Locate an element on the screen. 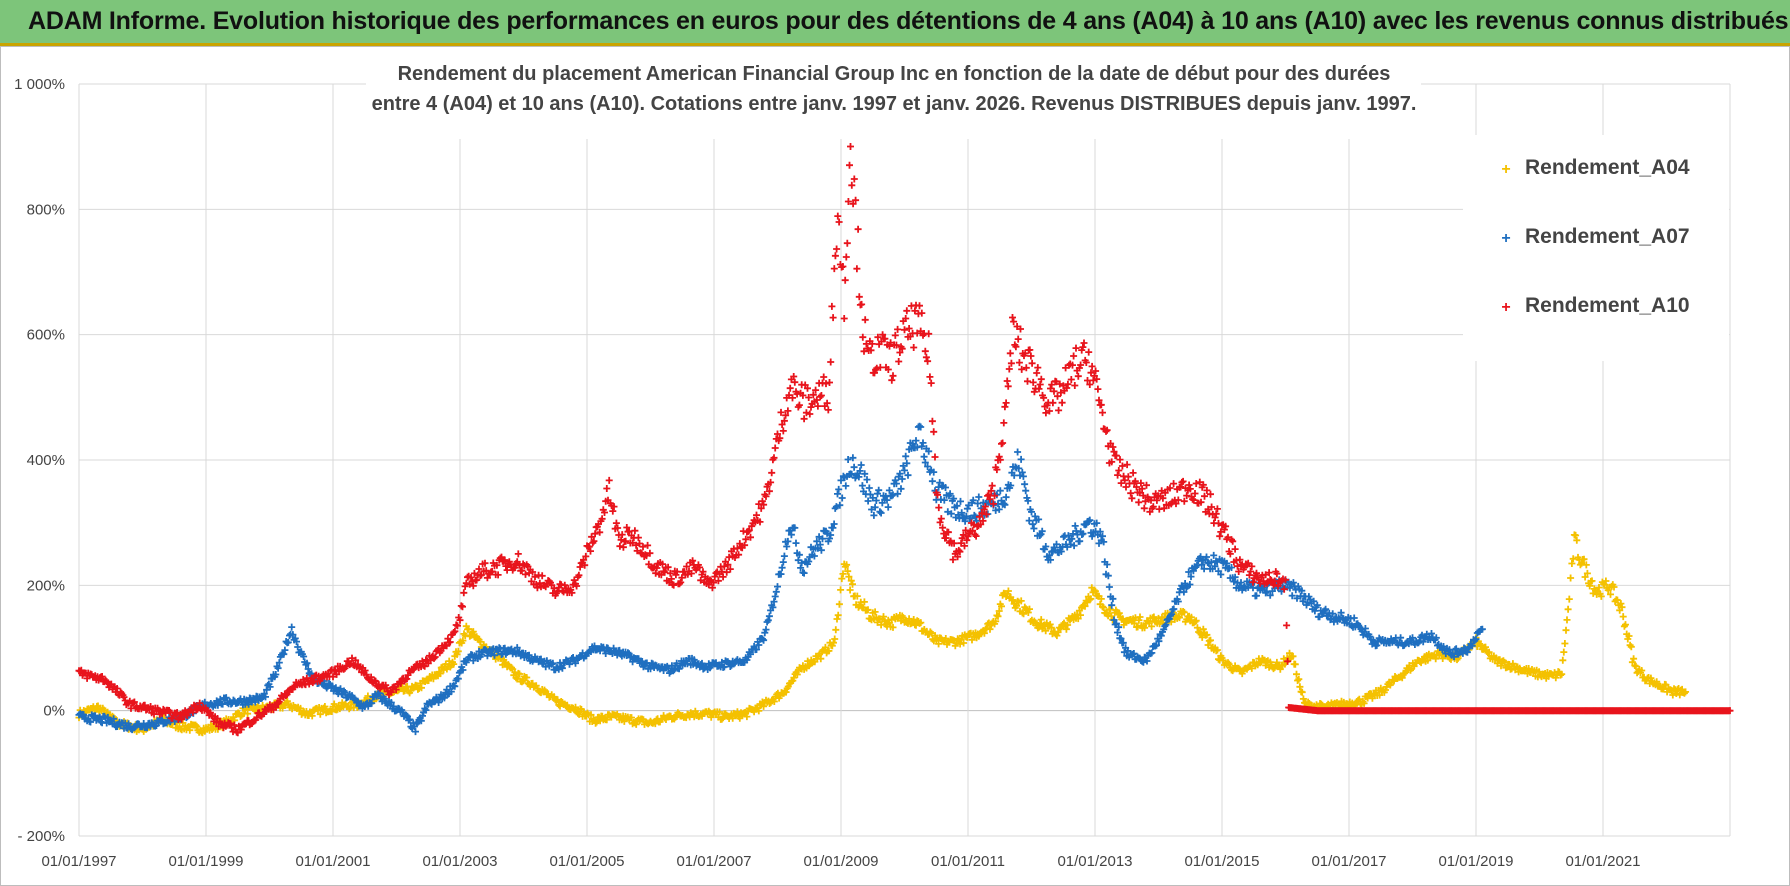 The height and width of the screenshot is (886, 1790). legend-marker-a04: + is located at coordinates (1505, 169).